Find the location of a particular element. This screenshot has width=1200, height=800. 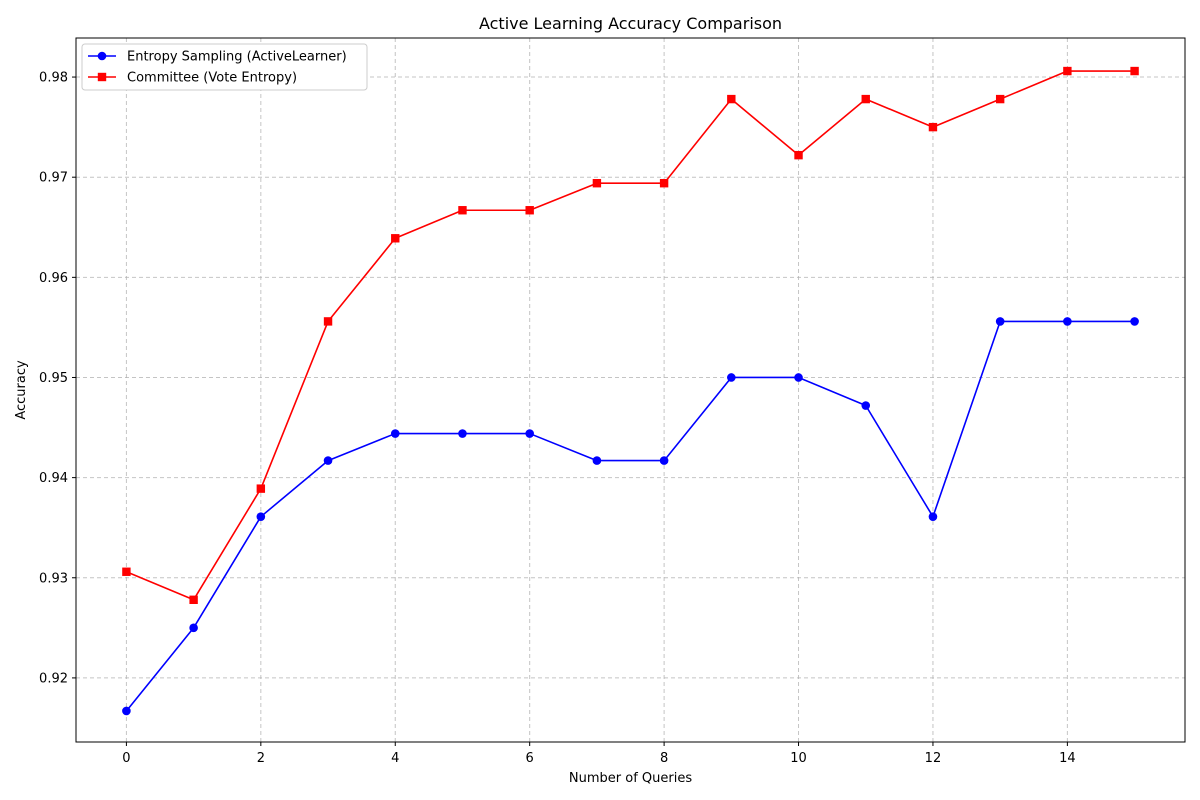

y-tick-label: 0.98 is located at coordinates (53, 78).